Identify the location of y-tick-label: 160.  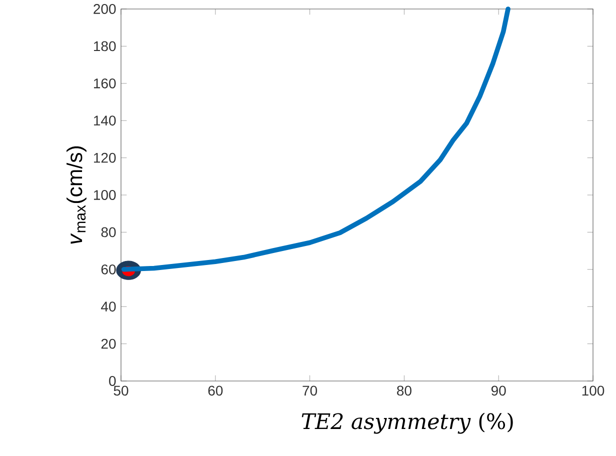
(105, 83).